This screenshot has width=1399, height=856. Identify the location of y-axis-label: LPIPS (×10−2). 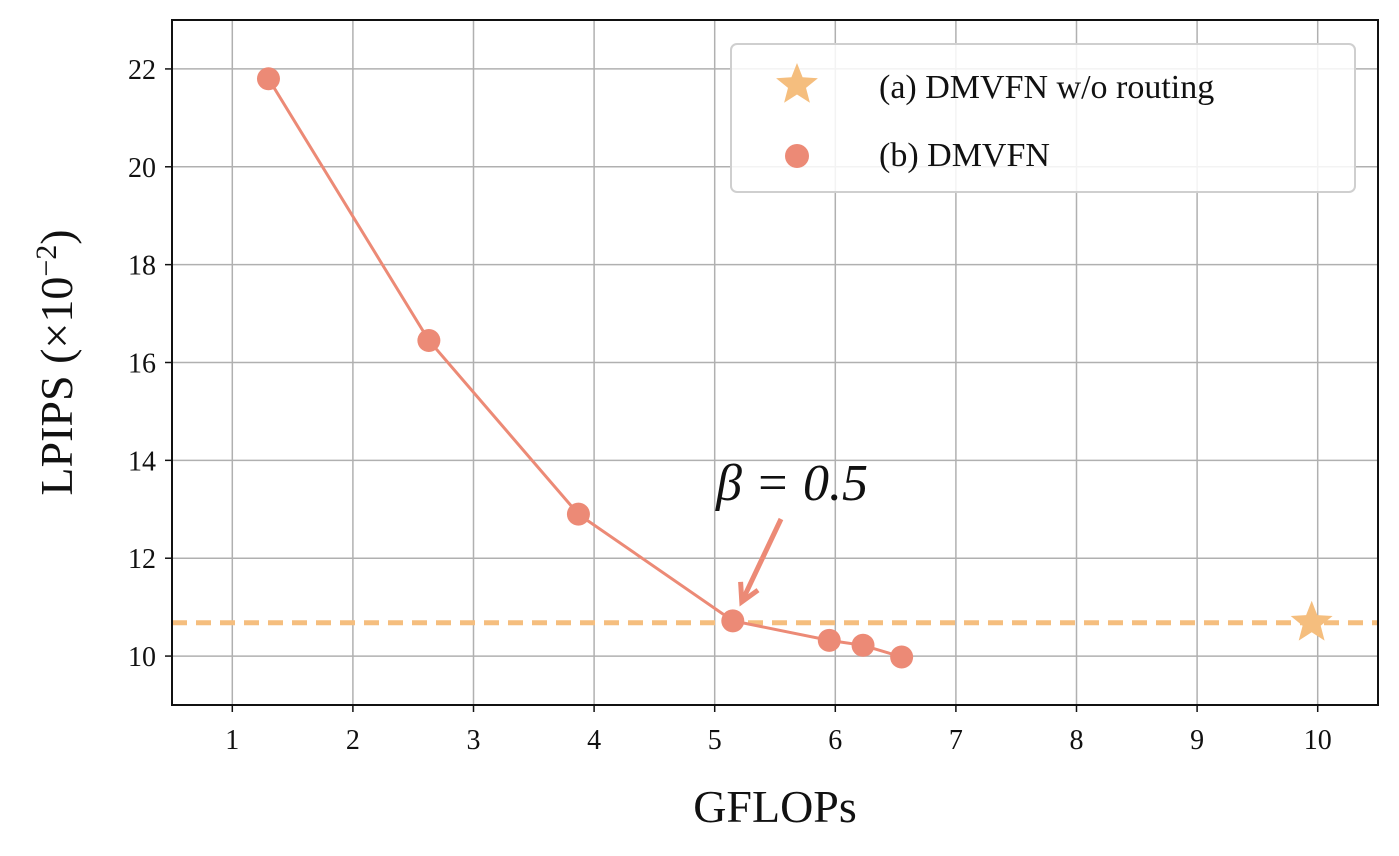
(56, 362).